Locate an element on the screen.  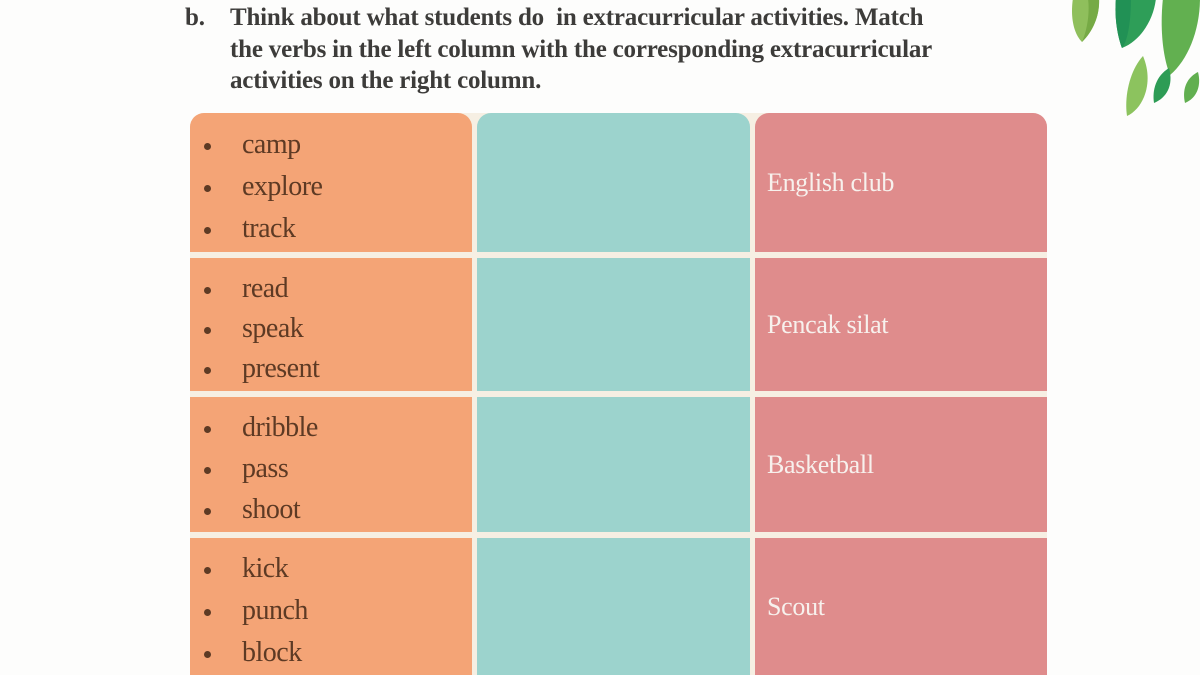
verb-item: explore is located at coordinates (331, 188).